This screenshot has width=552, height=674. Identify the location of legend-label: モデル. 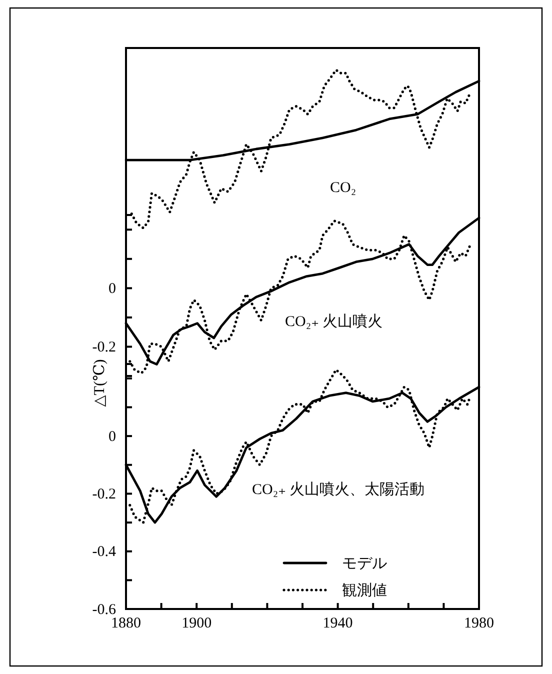
(364, 564).